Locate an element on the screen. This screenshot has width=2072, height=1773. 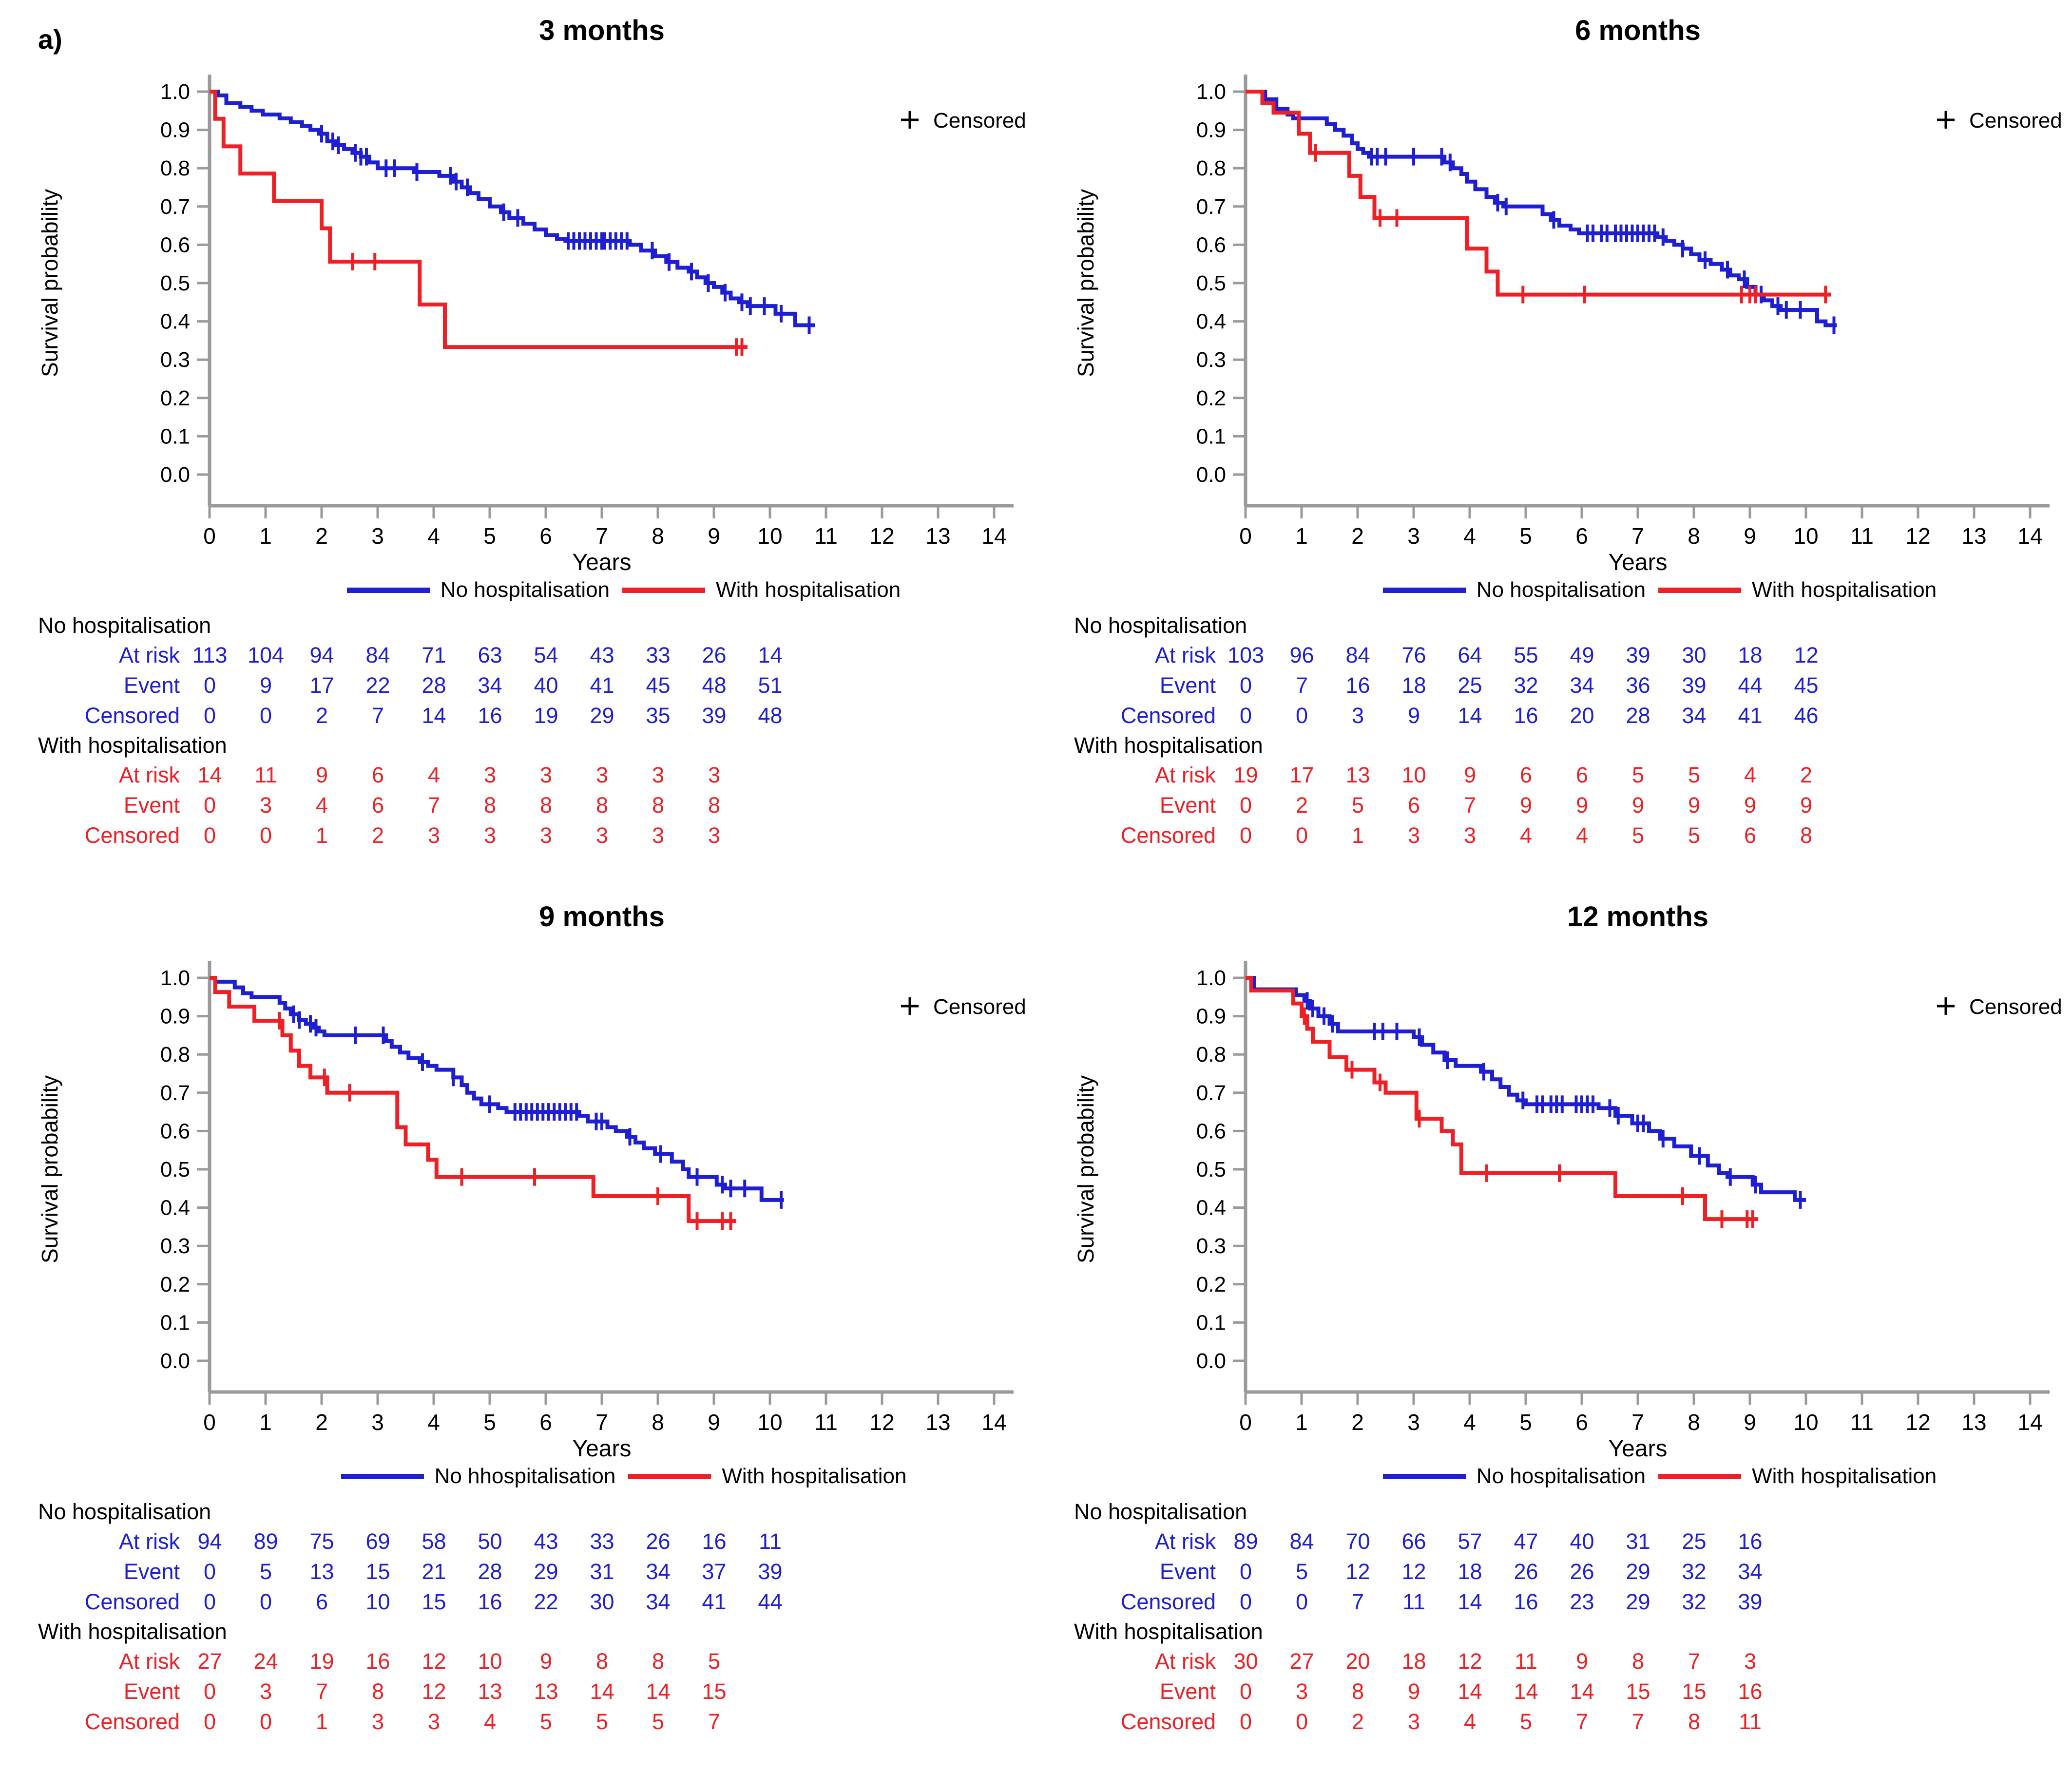
risk-row: At risk 14 11 9 6 4 3 3 3 3 3 is located at coordinates (518, 775).